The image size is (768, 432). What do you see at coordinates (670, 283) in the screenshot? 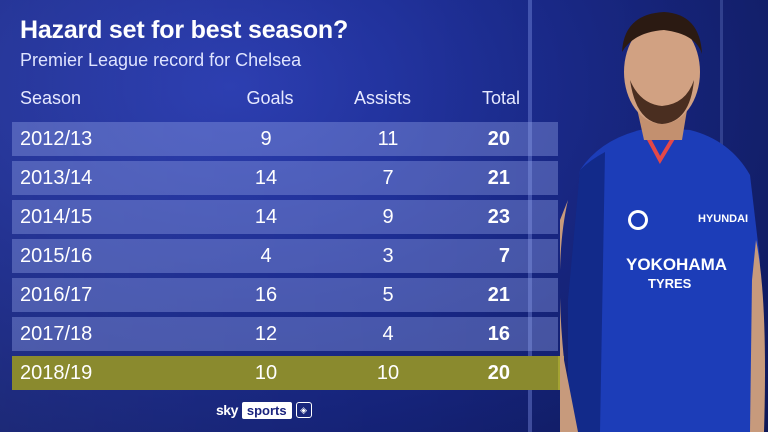
I see `jersey-sponsor-sub: TYRES` at bounding box center [670, 283].